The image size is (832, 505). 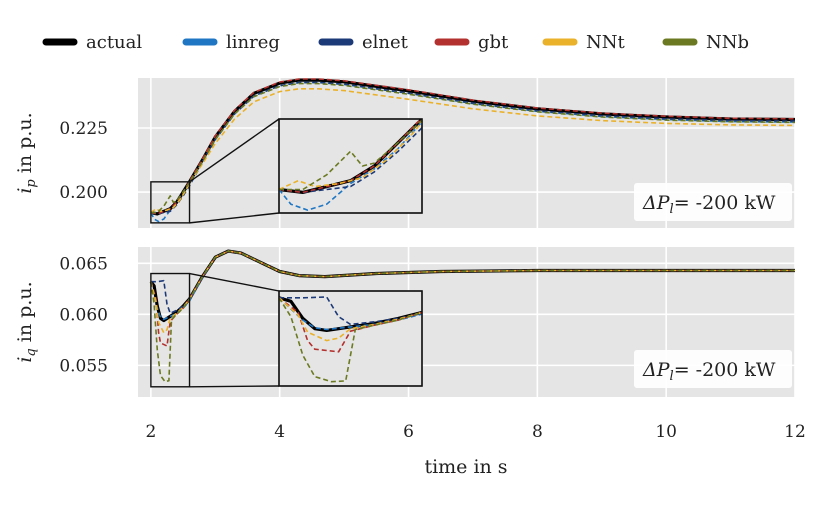 I want to click on x-tick-label: 6, so click(x=408, y=432).